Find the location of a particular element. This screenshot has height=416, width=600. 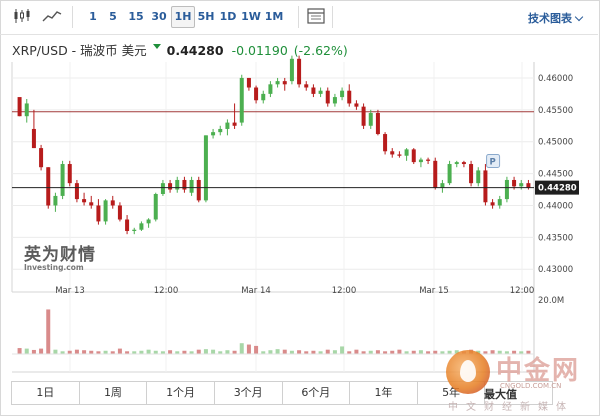

timeframe-30: 30 is located at coordinates (159, 16).